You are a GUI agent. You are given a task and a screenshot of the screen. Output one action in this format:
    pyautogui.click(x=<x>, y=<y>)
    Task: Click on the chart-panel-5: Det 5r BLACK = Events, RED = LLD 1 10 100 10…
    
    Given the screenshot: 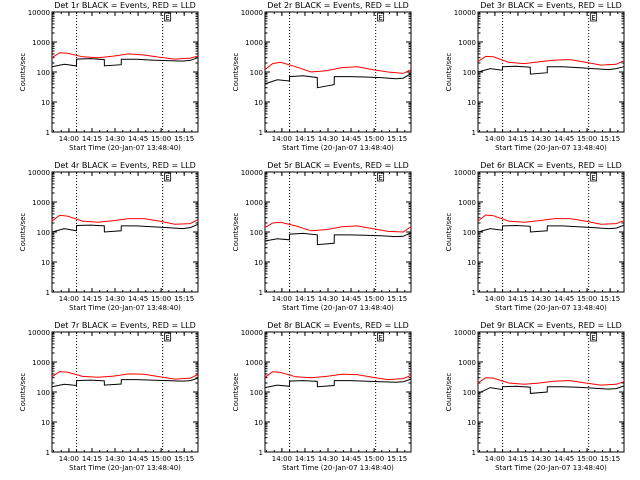 What is the action you would take?
    pyautogui.click(x=322, y=236)
    